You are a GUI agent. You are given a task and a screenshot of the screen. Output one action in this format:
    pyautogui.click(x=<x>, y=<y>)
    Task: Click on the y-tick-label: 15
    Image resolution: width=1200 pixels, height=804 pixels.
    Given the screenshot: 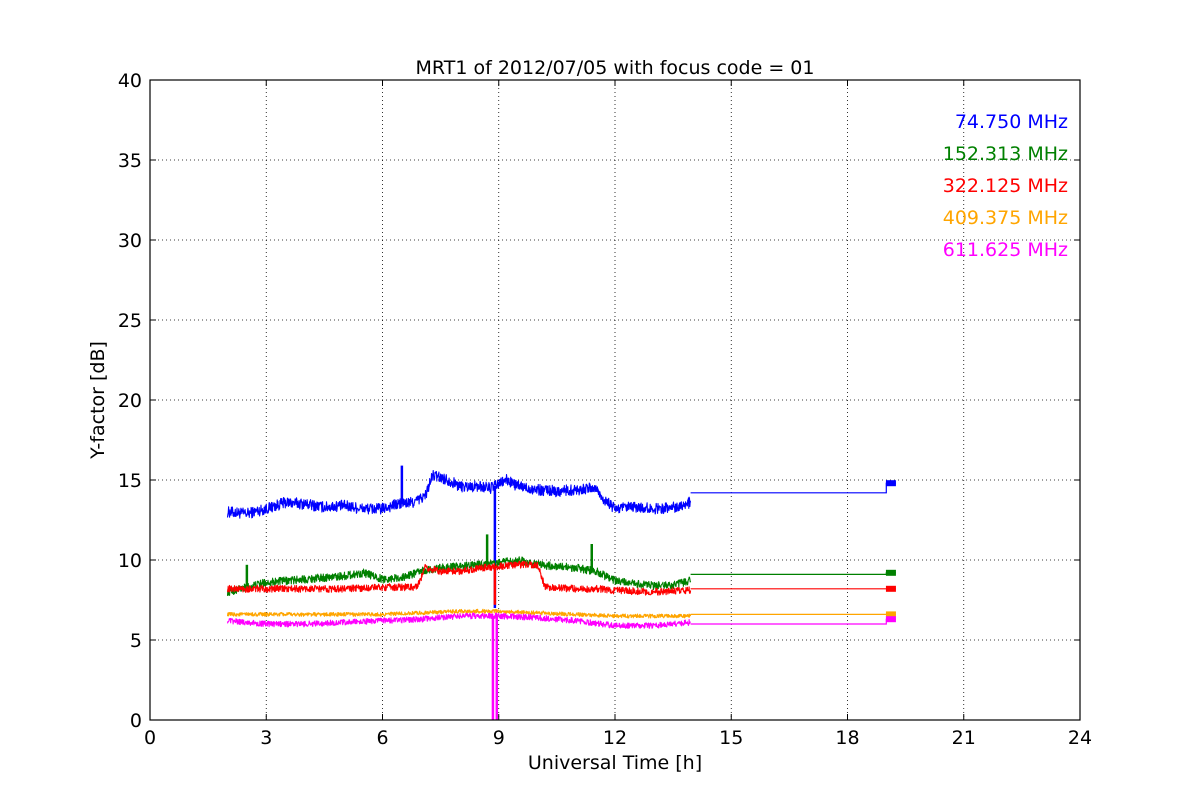 What is the action you would take?
    pyautogui.click(x=130, y=481)
    